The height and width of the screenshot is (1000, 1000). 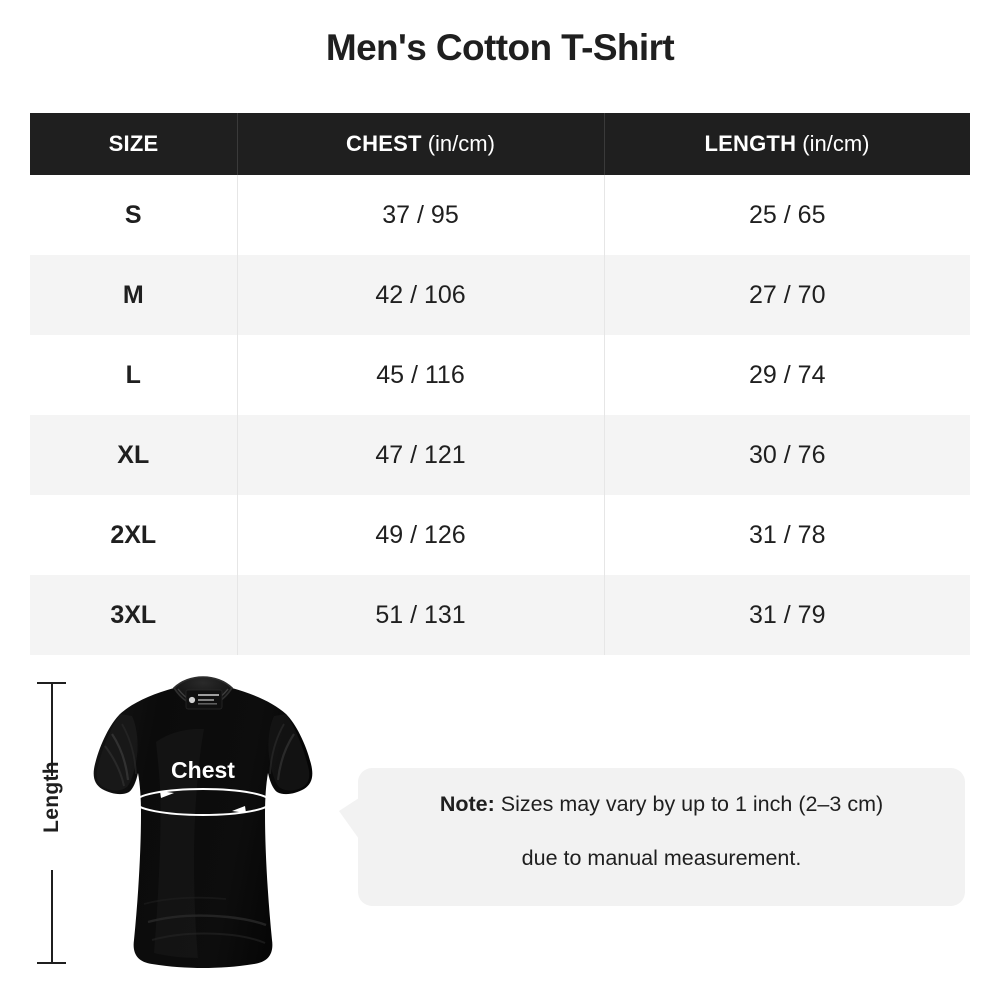 What do you see at coordinates (689, 804) in the screenshot?
I see `note-text-1: Sizes may vary by up to 1 inch (2–3 cm)` at bounding box center [689, 804].